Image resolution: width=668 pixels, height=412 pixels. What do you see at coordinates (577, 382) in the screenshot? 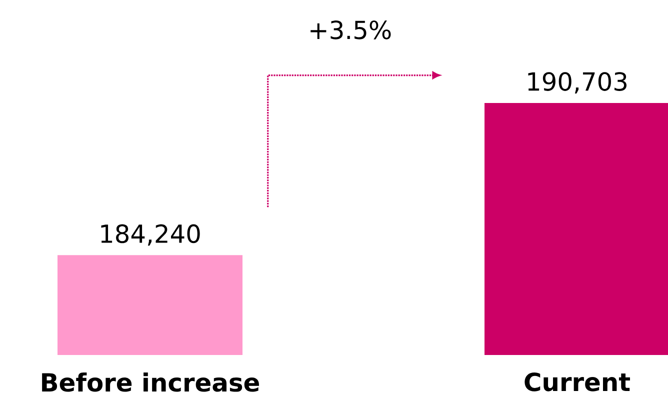
I see `x-tick-label: Current` at bounding box center [577, 382].